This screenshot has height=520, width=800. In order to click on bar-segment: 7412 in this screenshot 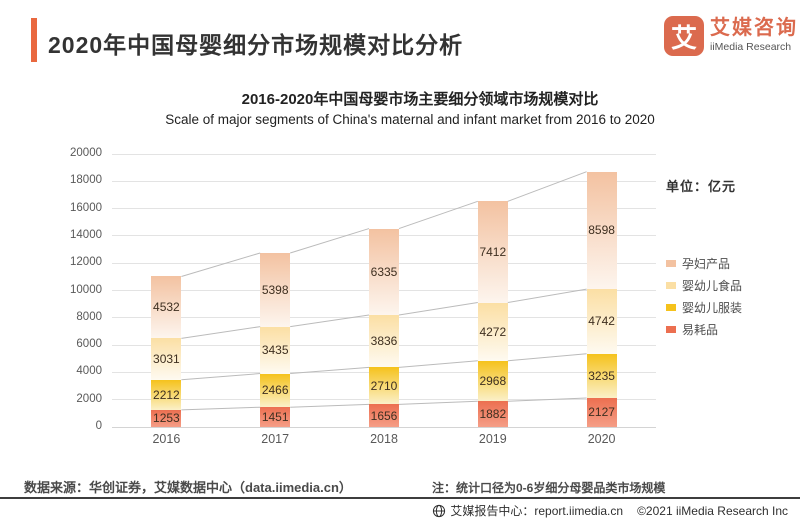, I will do `click(492, 252)`.